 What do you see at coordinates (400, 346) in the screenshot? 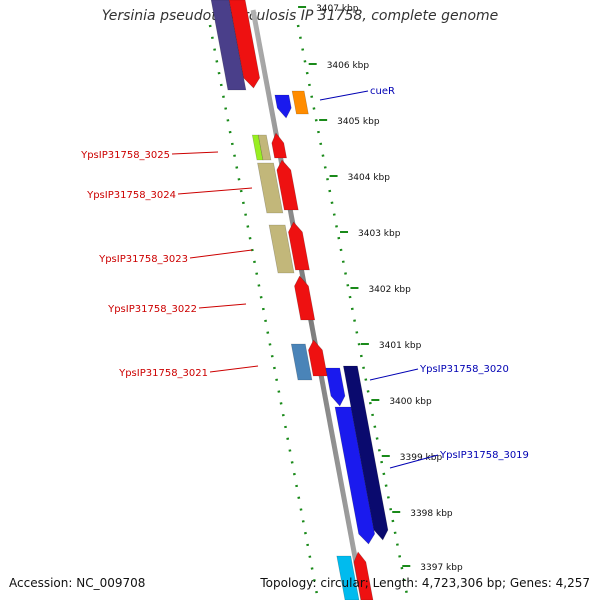
I see `tick-label: 3401 kbp` at bounding box center [400, 346].